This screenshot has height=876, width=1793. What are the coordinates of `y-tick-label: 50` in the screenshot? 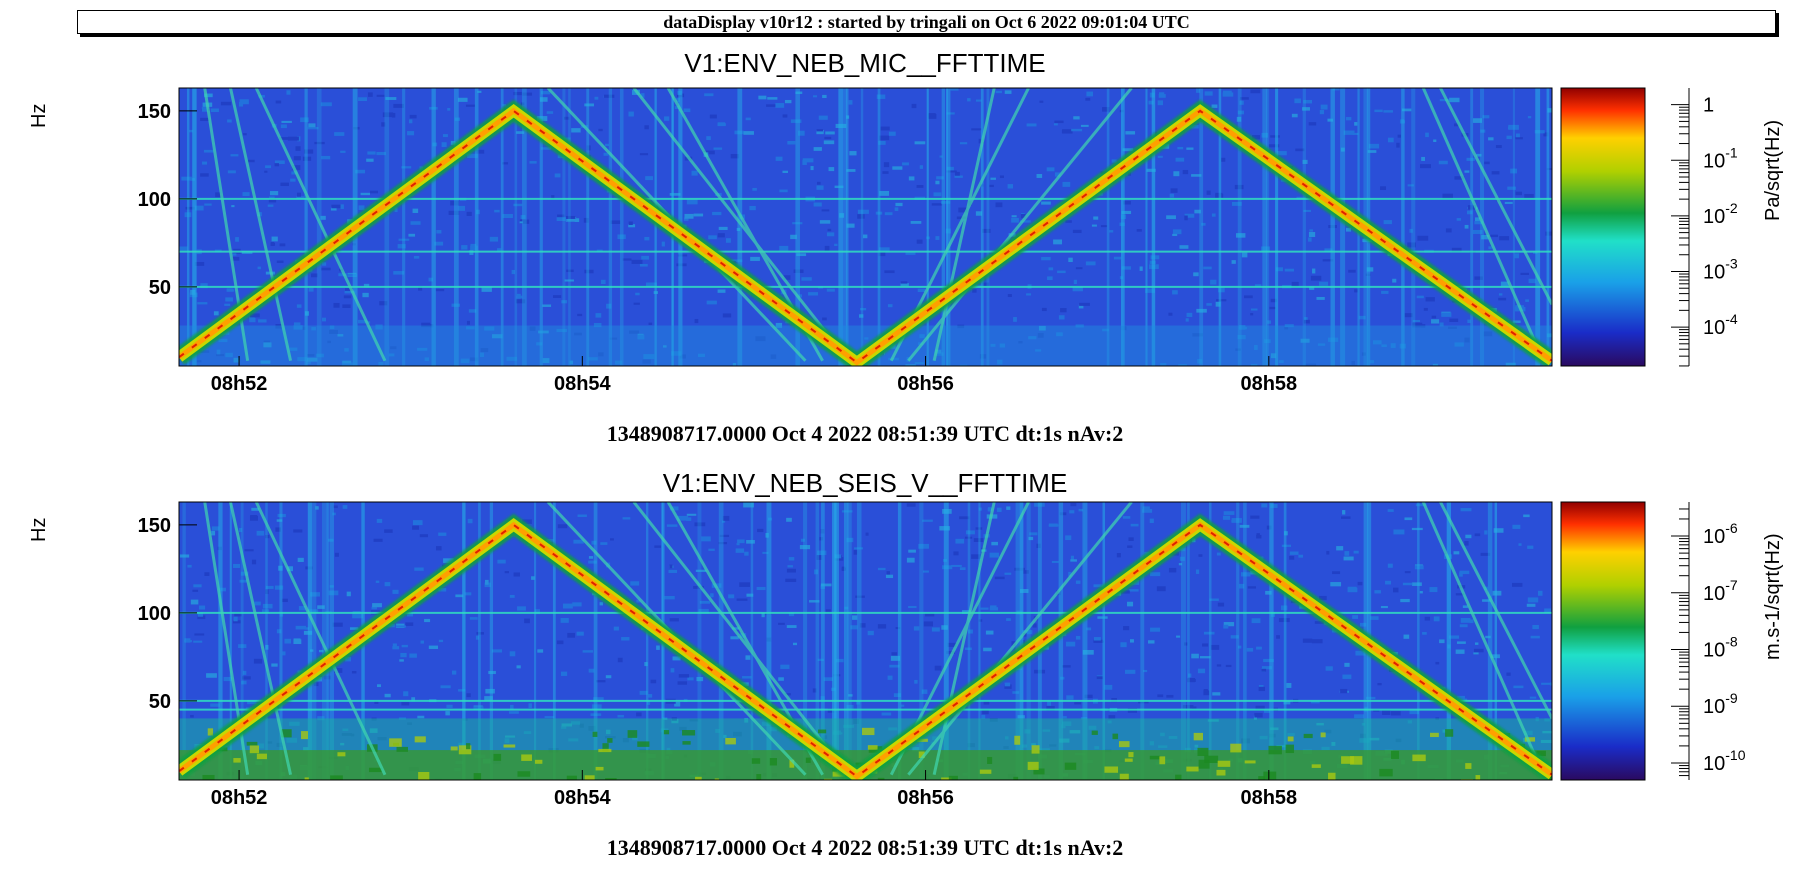 It's located at (160, 288).